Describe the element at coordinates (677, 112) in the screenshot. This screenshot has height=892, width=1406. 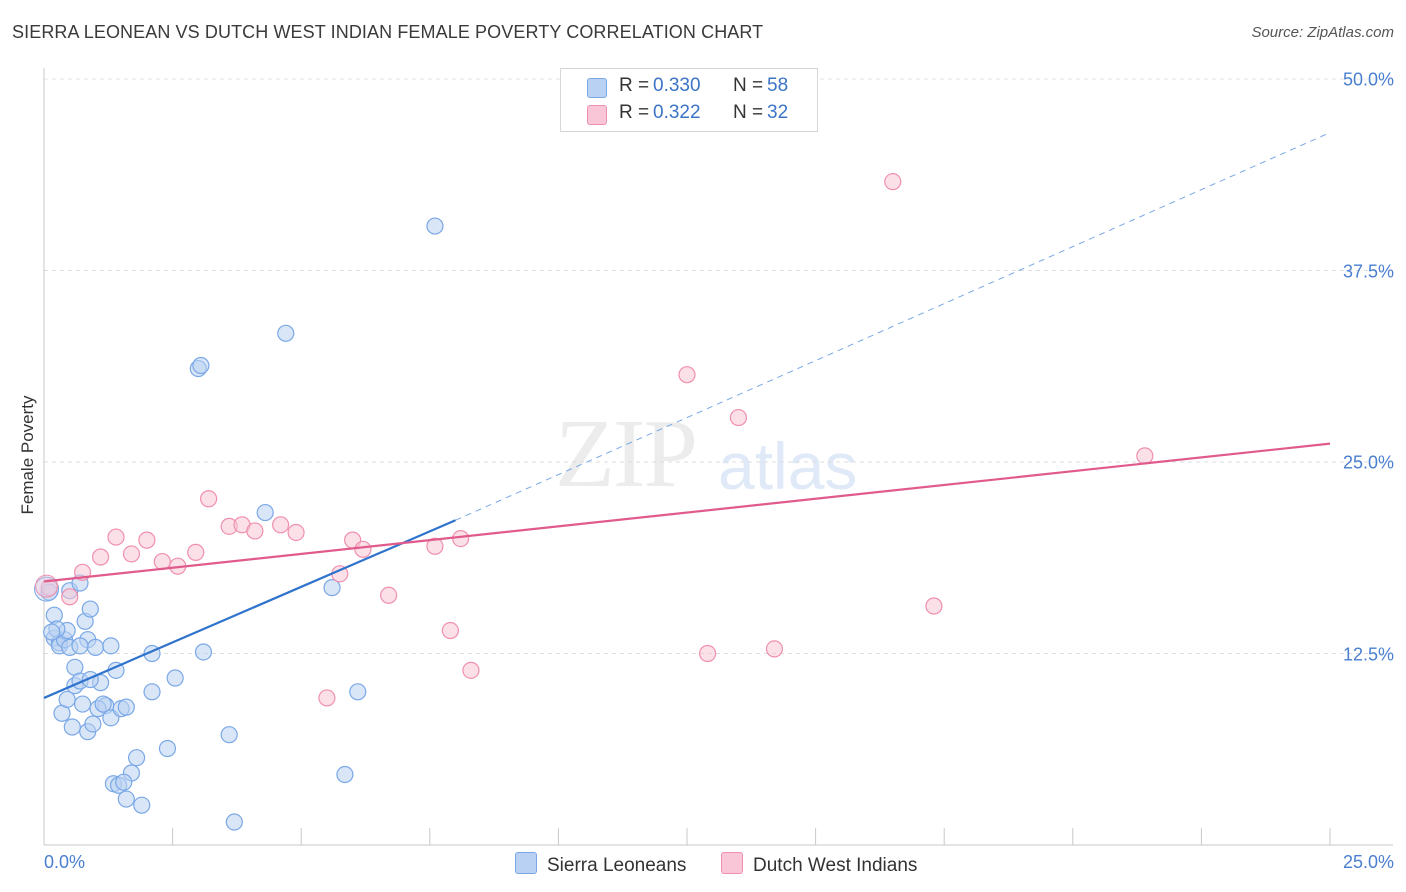
I see `legend-r-value: 0.322` at that location.